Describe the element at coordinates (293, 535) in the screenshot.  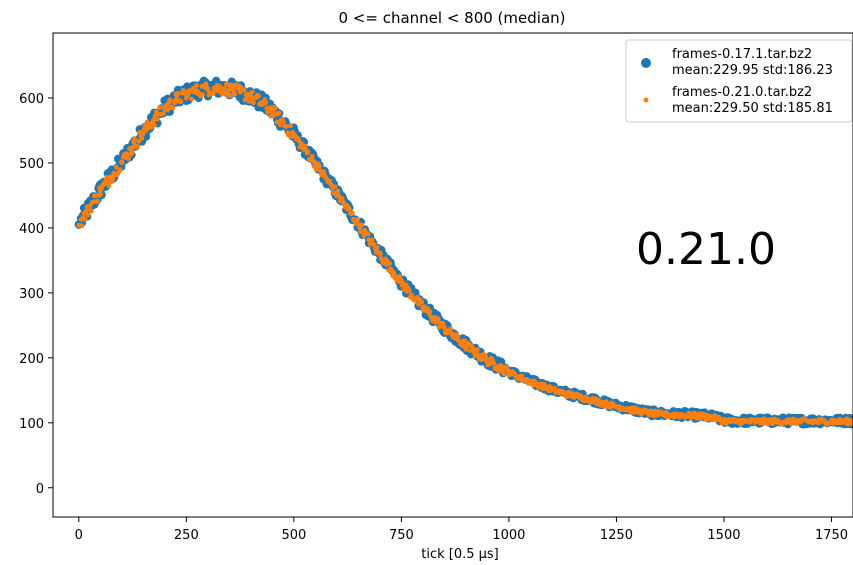
I see `x-tick-label: 500` at that location.